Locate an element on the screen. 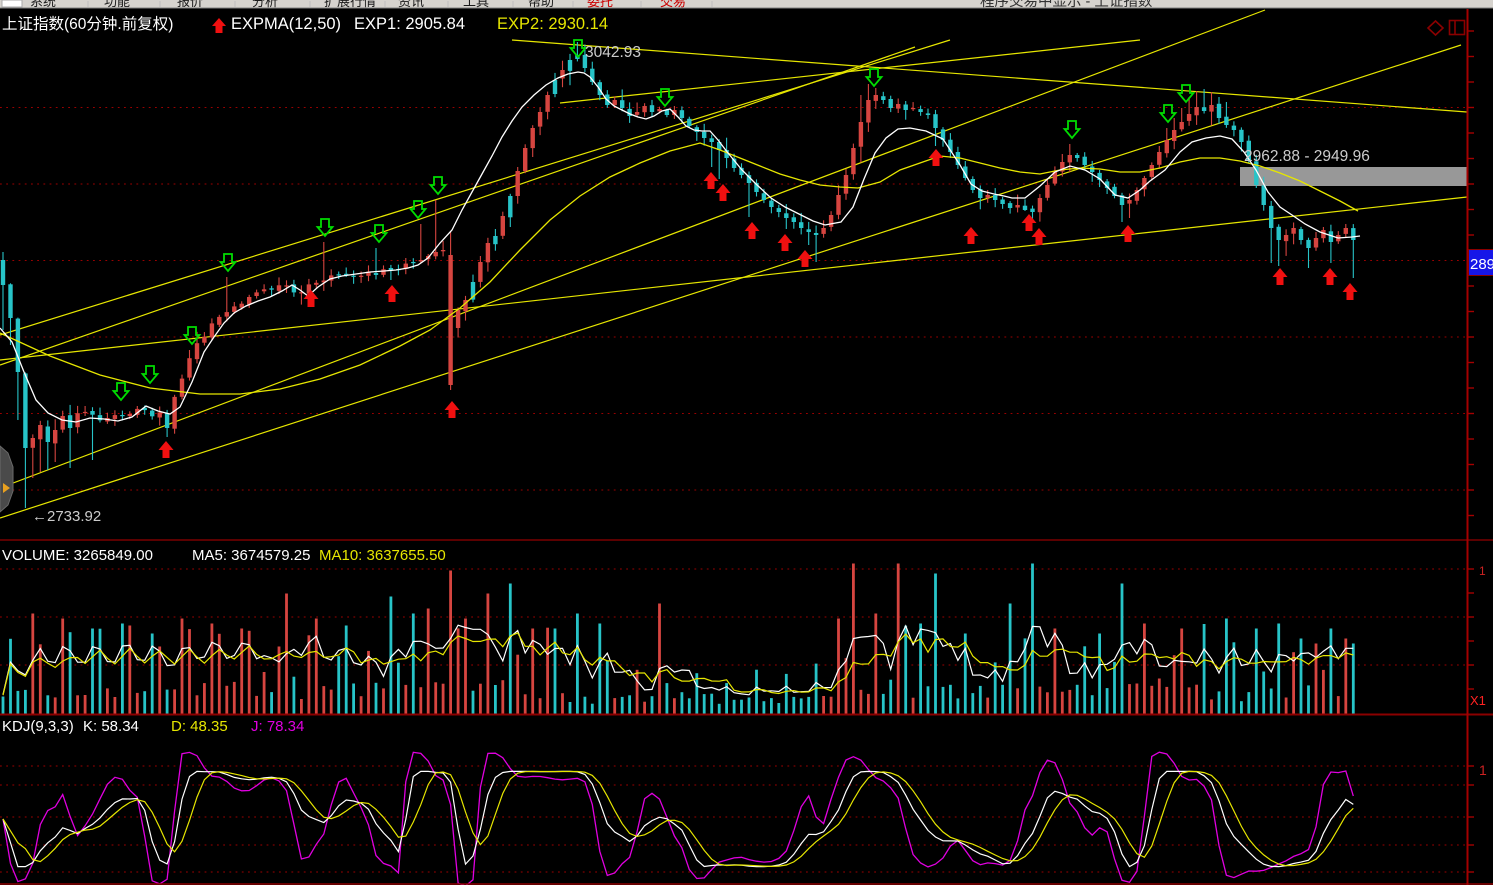  svg-text: J: 78.34 is located at coordinates (277, 726).